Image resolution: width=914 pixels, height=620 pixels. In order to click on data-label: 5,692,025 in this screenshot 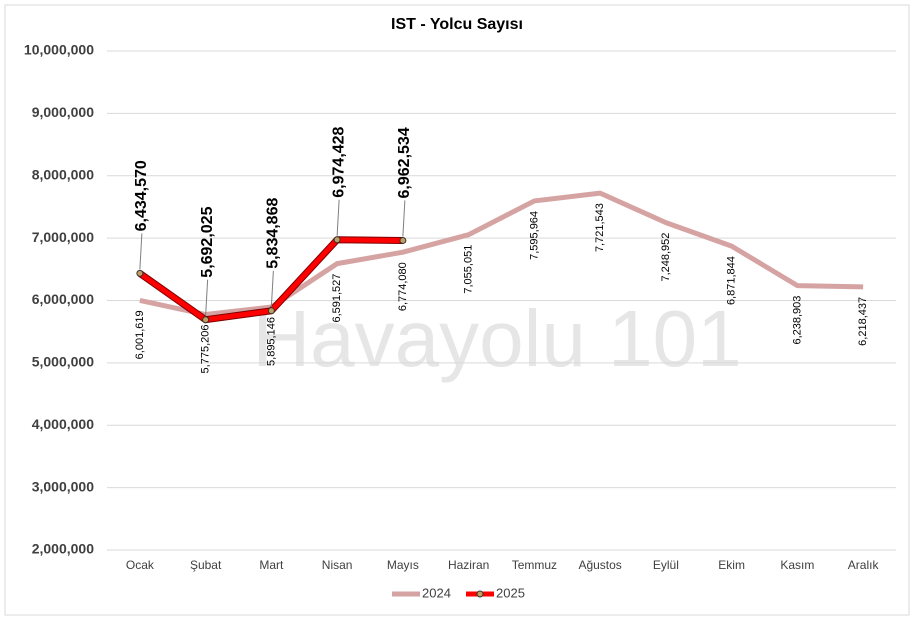, I will do `click(207, 241)`.